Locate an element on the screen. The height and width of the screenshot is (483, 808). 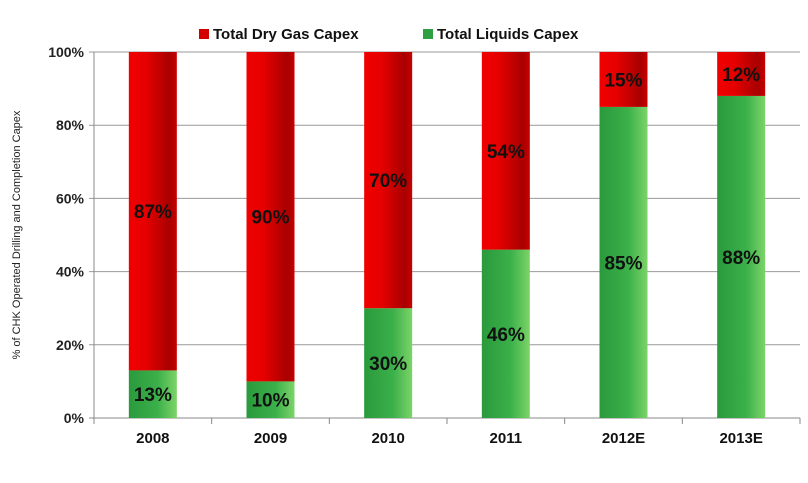
y-tick-label: 100% is located at coordinates (66, 52).